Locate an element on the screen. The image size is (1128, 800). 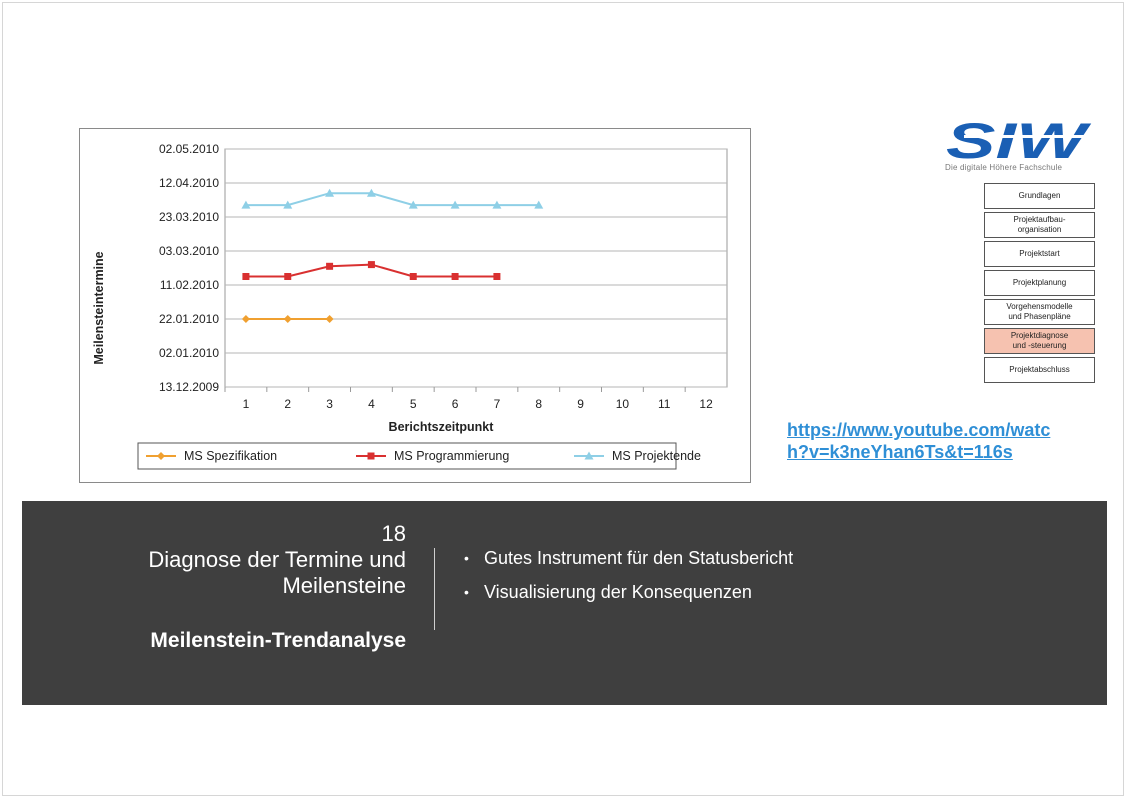
x-tick-label: 5 is located at coordinates (413, 404).